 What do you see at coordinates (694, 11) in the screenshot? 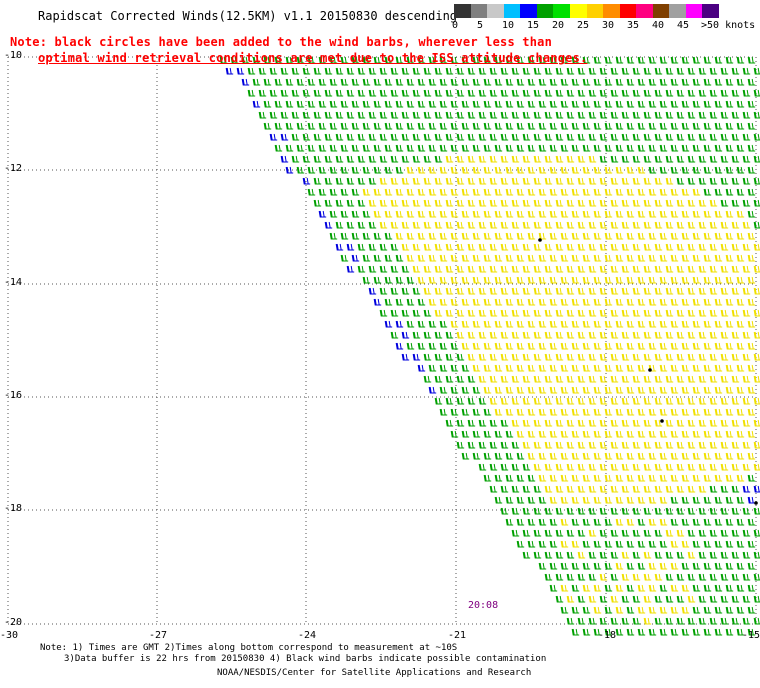
I see `legend-swatch` at bounding box center [694, 11].